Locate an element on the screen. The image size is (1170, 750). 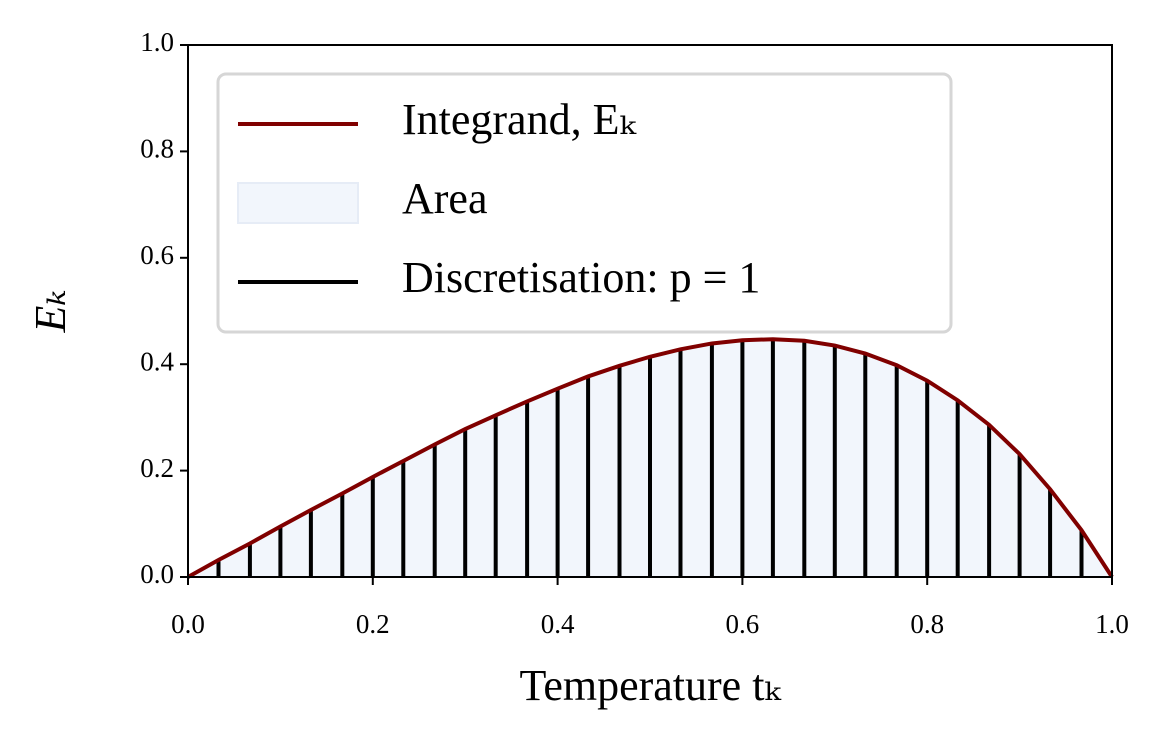
x-tick-label: 0.8 is located at coordinates (927, 624).